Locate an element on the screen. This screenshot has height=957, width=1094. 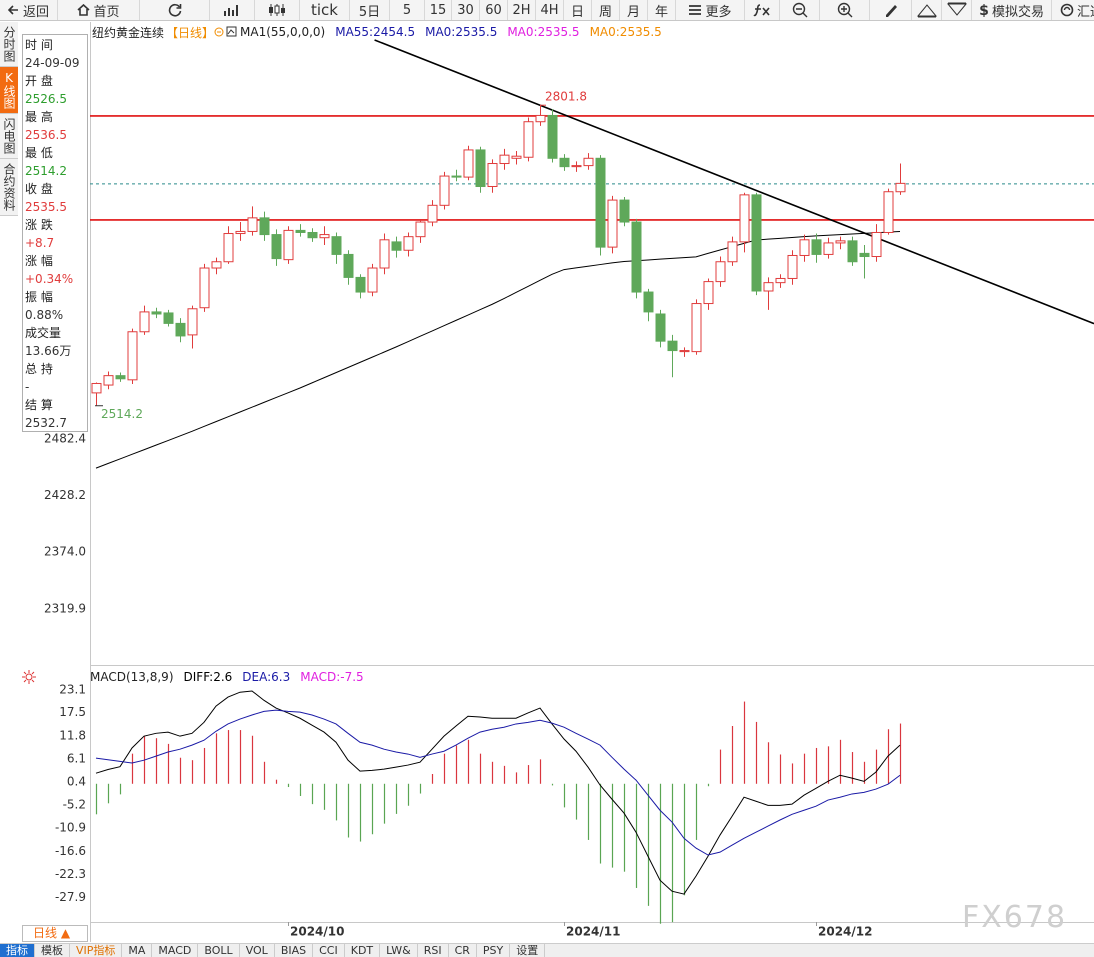
sidebar: 分时图 K线图 闪电图 合约资料 is located at coordinates (9, 119).